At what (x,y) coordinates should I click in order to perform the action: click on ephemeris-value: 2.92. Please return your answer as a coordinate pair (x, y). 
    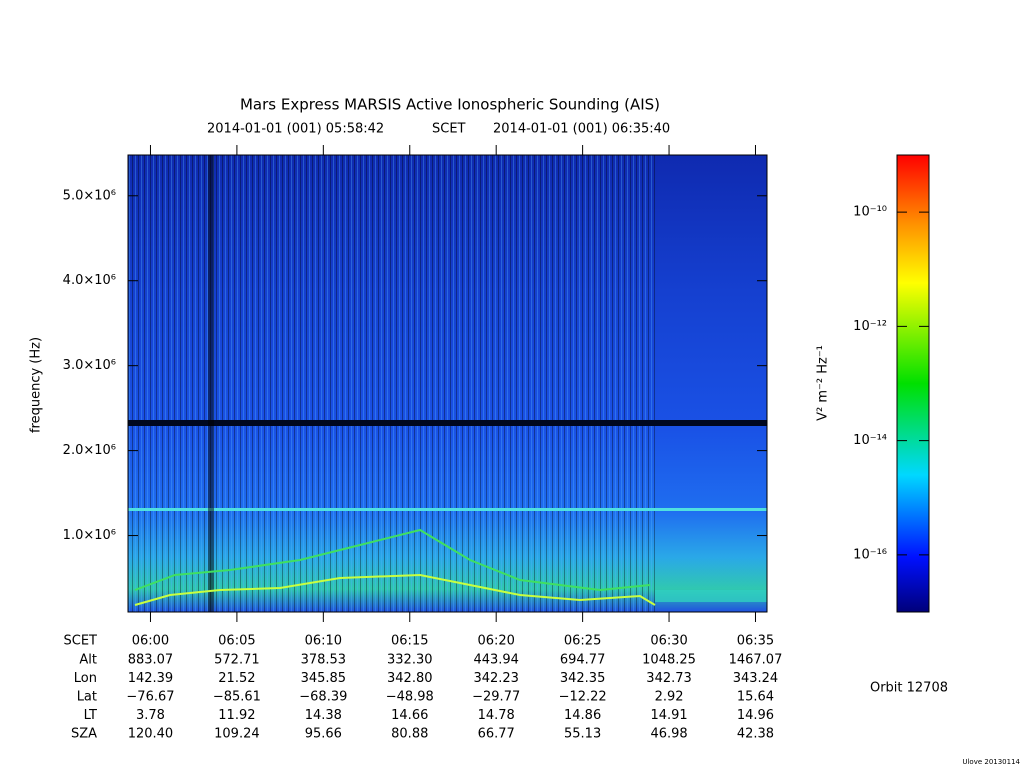
    Looking at the image, I should click on (669, 697).